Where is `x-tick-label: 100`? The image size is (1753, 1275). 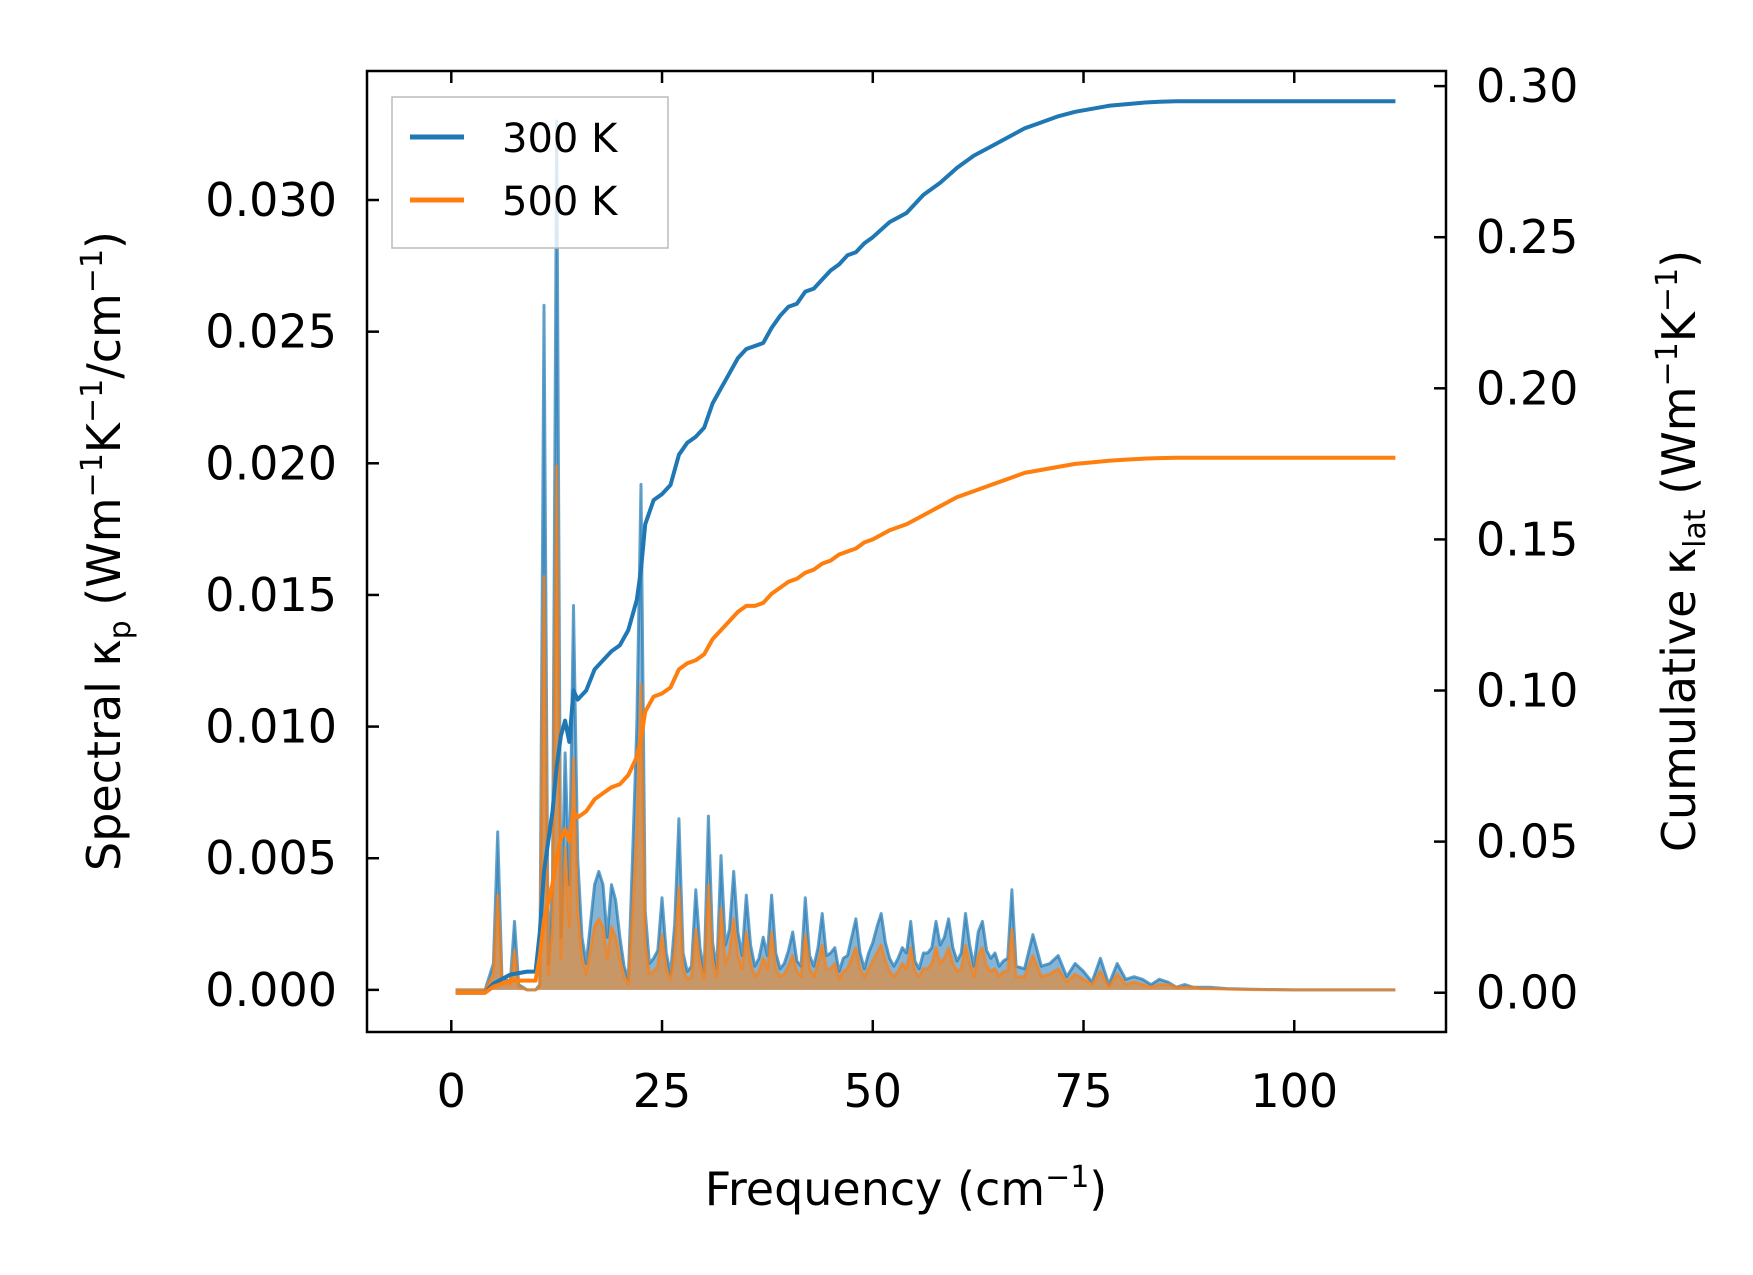 x-tick-label: 100 is located at coordinates (1294, 1091).